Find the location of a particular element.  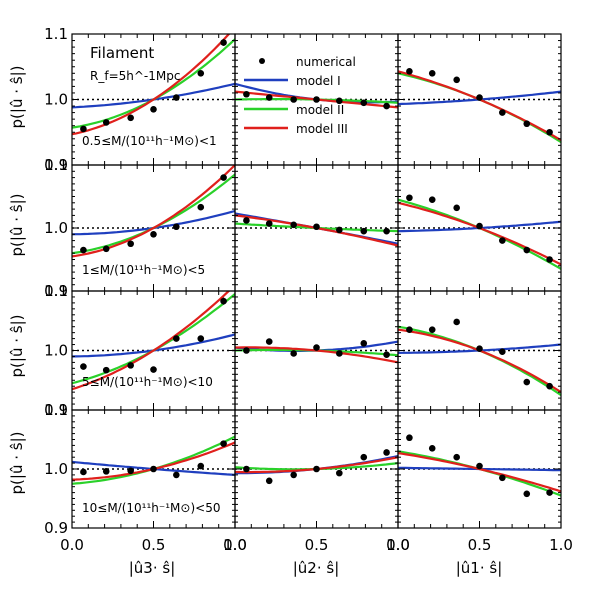

y-axis-title-row-3: p(|û · ŝ|) is located at coordinates (17, 346).